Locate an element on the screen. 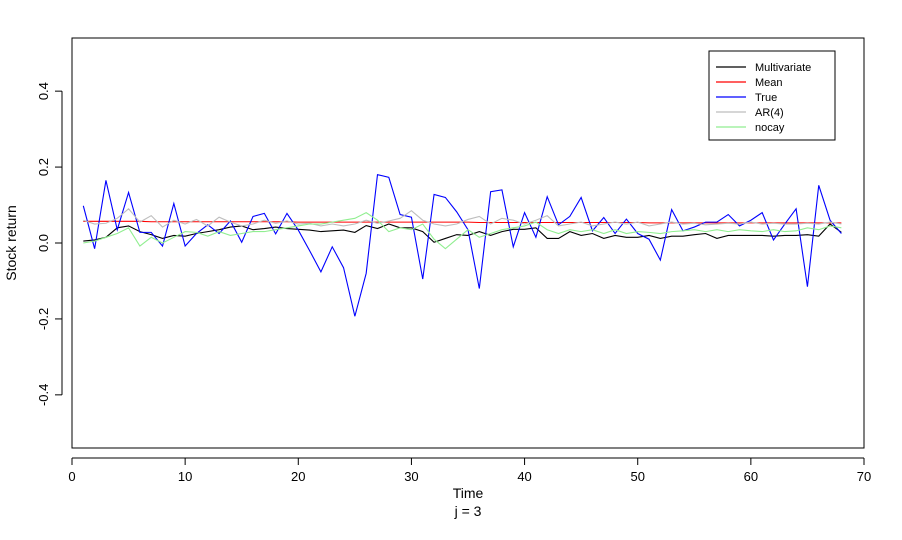  x-tick-label: 30 is located at coordinates (411, 476).